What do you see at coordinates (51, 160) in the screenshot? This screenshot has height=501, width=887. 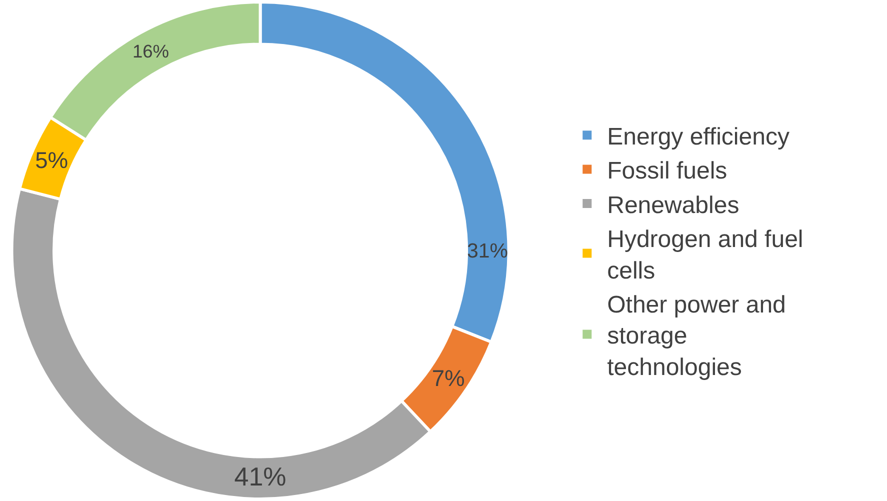 I see `data-label: 5%` at bounding box center [51, 160].